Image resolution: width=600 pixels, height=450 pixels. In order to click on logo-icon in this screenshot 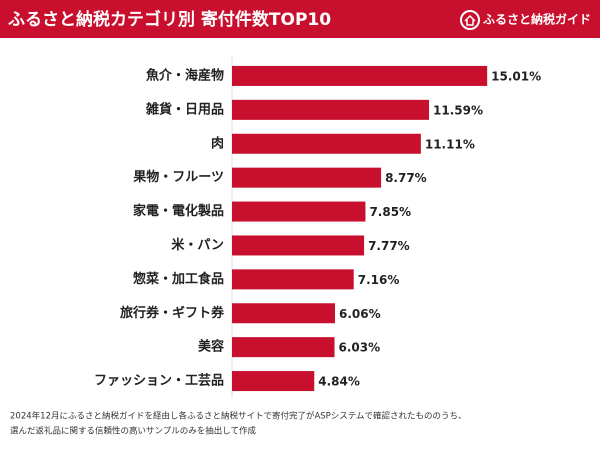, I will do `click(470, 20)`.